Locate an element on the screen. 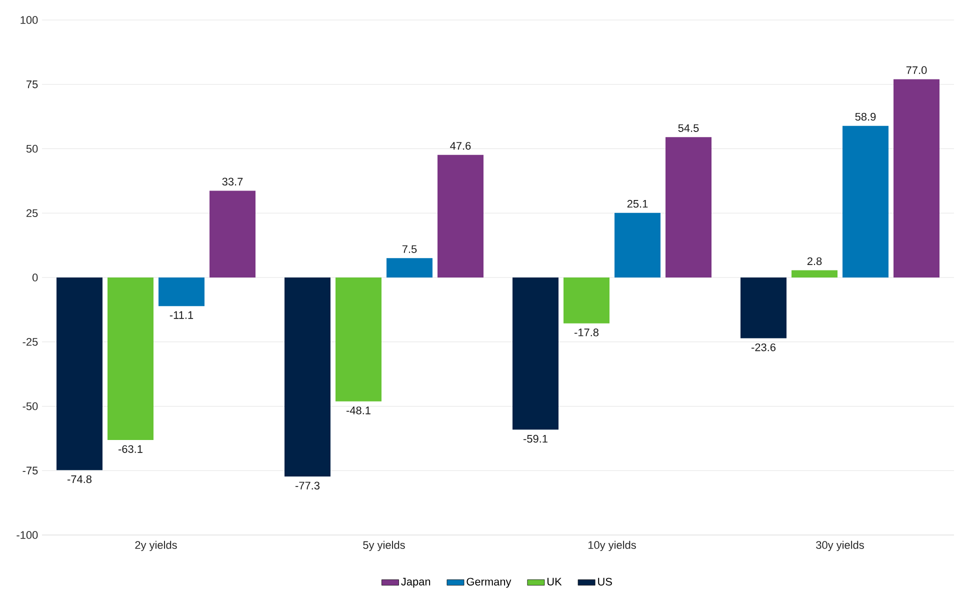 This screenshot has width=972, height=591. x-tick-label: 30y yields is located at coordinates (840, 546).